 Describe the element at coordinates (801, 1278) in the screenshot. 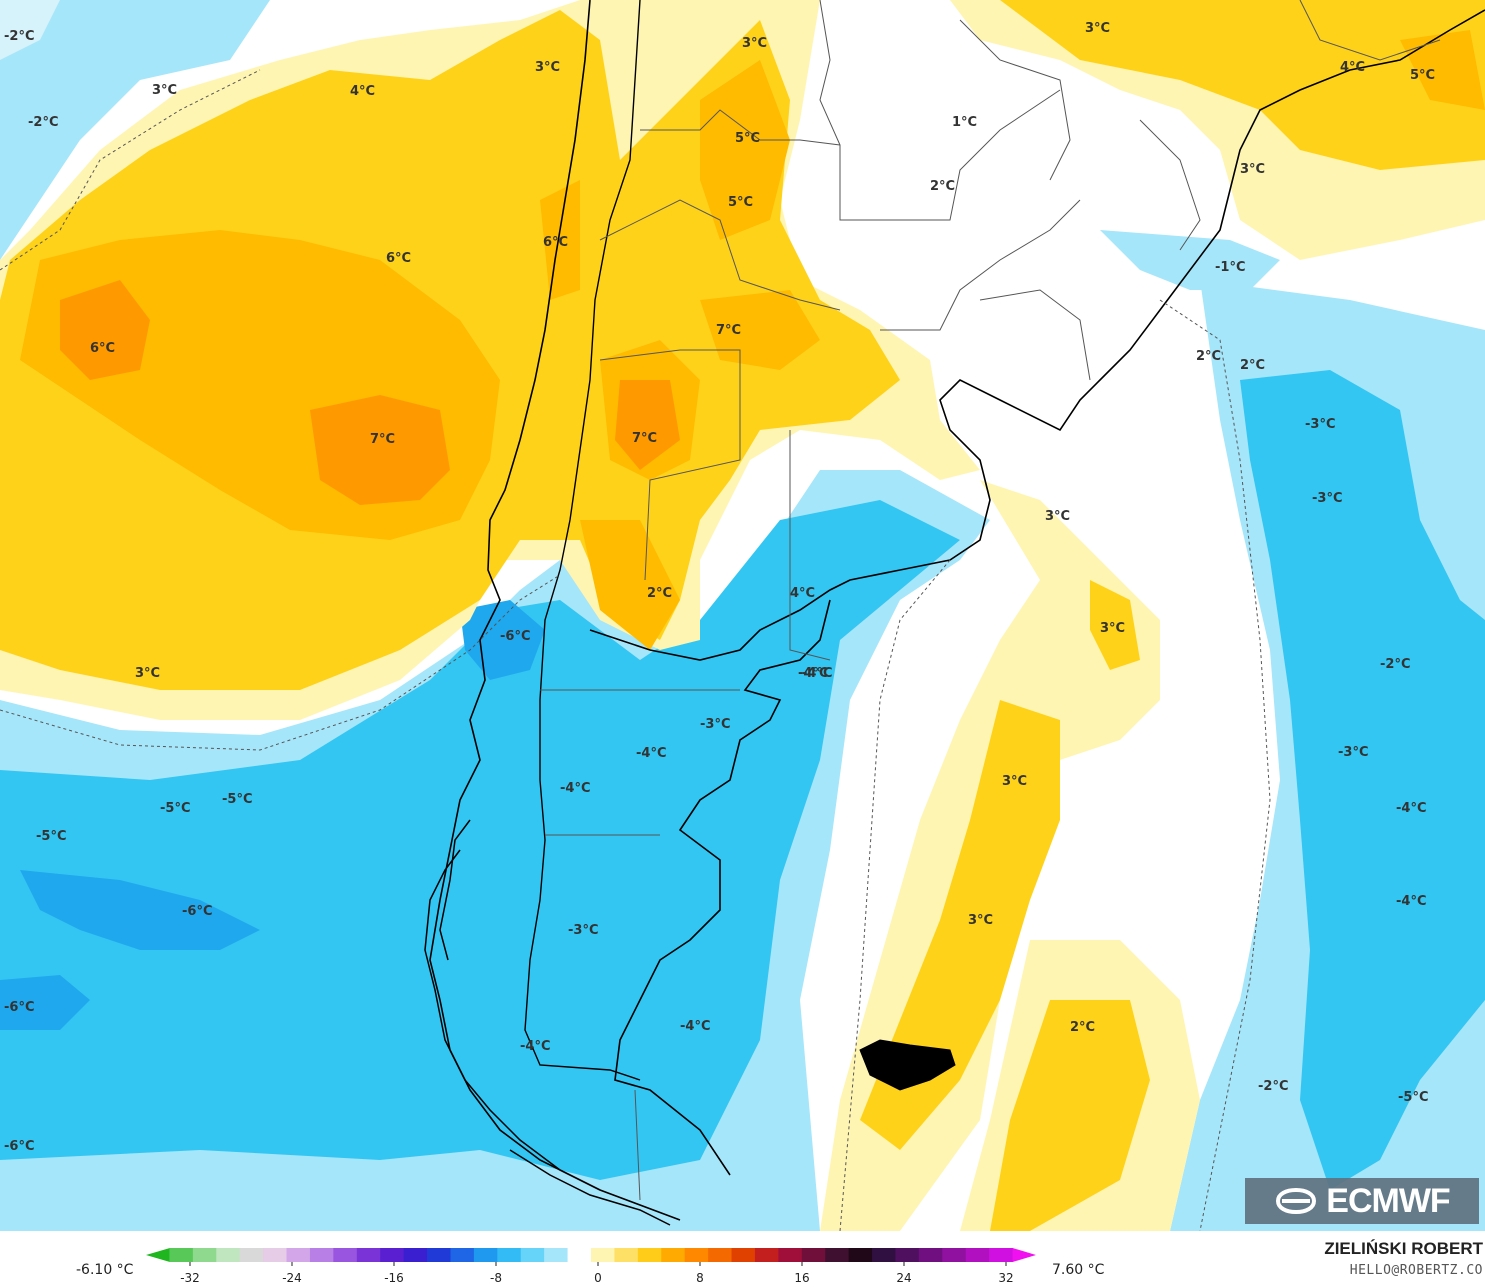

I see `color-scale-tick-label: 16` at that location.